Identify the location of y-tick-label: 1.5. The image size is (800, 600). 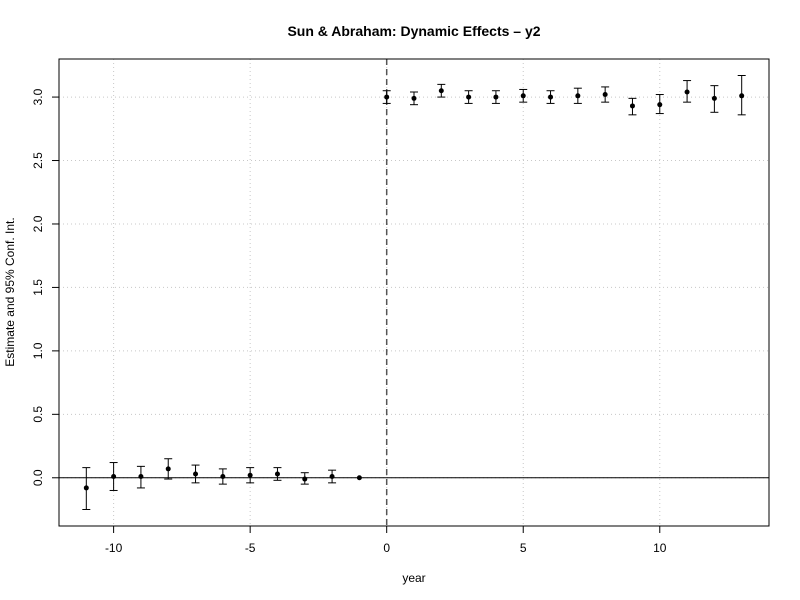
(38, 287).